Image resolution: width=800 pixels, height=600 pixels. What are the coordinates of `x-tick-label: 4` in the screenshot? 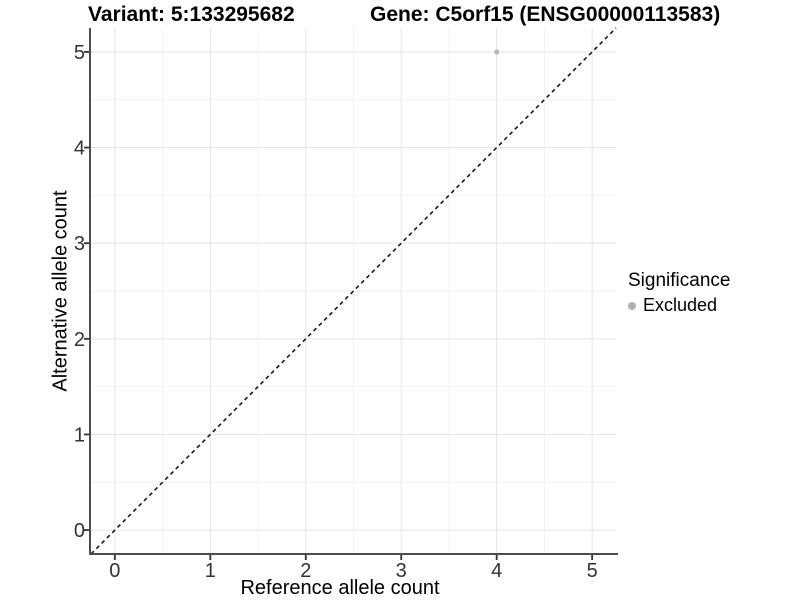 It's located at (496, 571).